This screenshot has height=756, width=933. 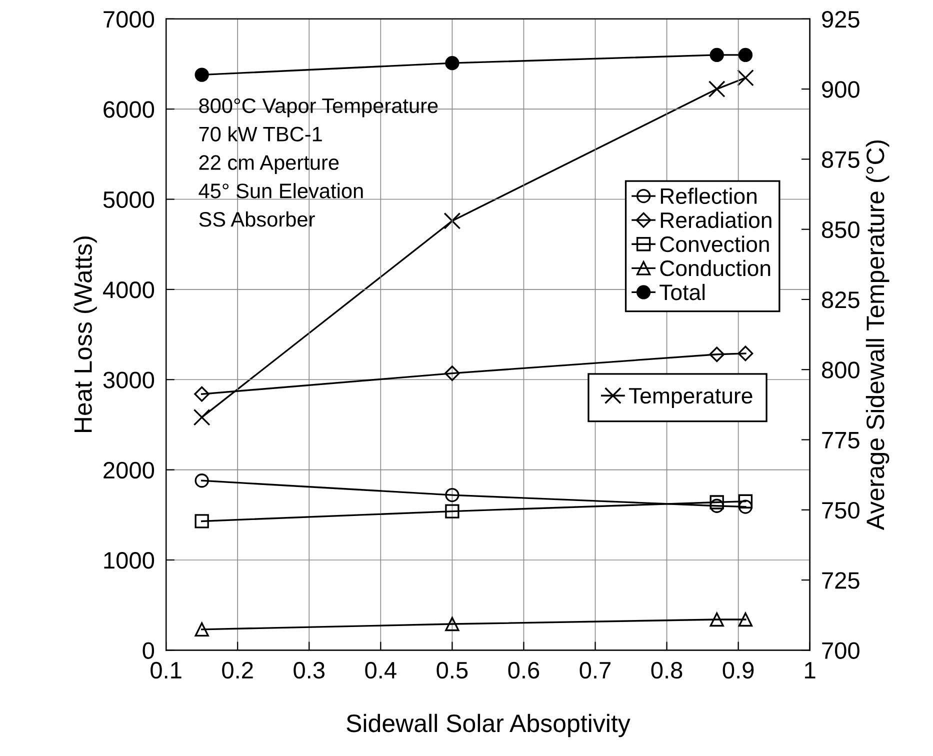 I want to click on y-tick-label: 4000, so click(x=128, y=290).